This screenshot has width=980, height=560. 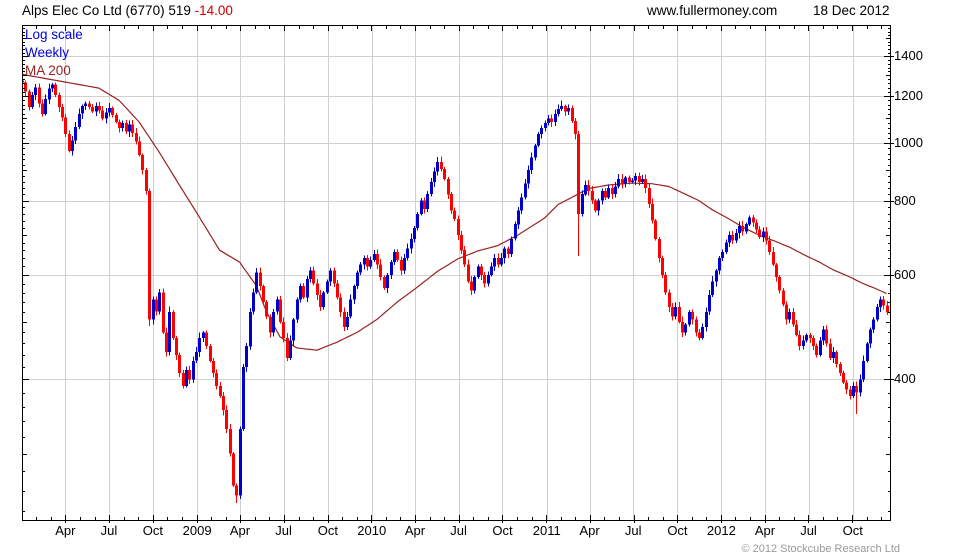 I want to click on chart-date: 18 Dec 2012, so click(x=851, y=10).